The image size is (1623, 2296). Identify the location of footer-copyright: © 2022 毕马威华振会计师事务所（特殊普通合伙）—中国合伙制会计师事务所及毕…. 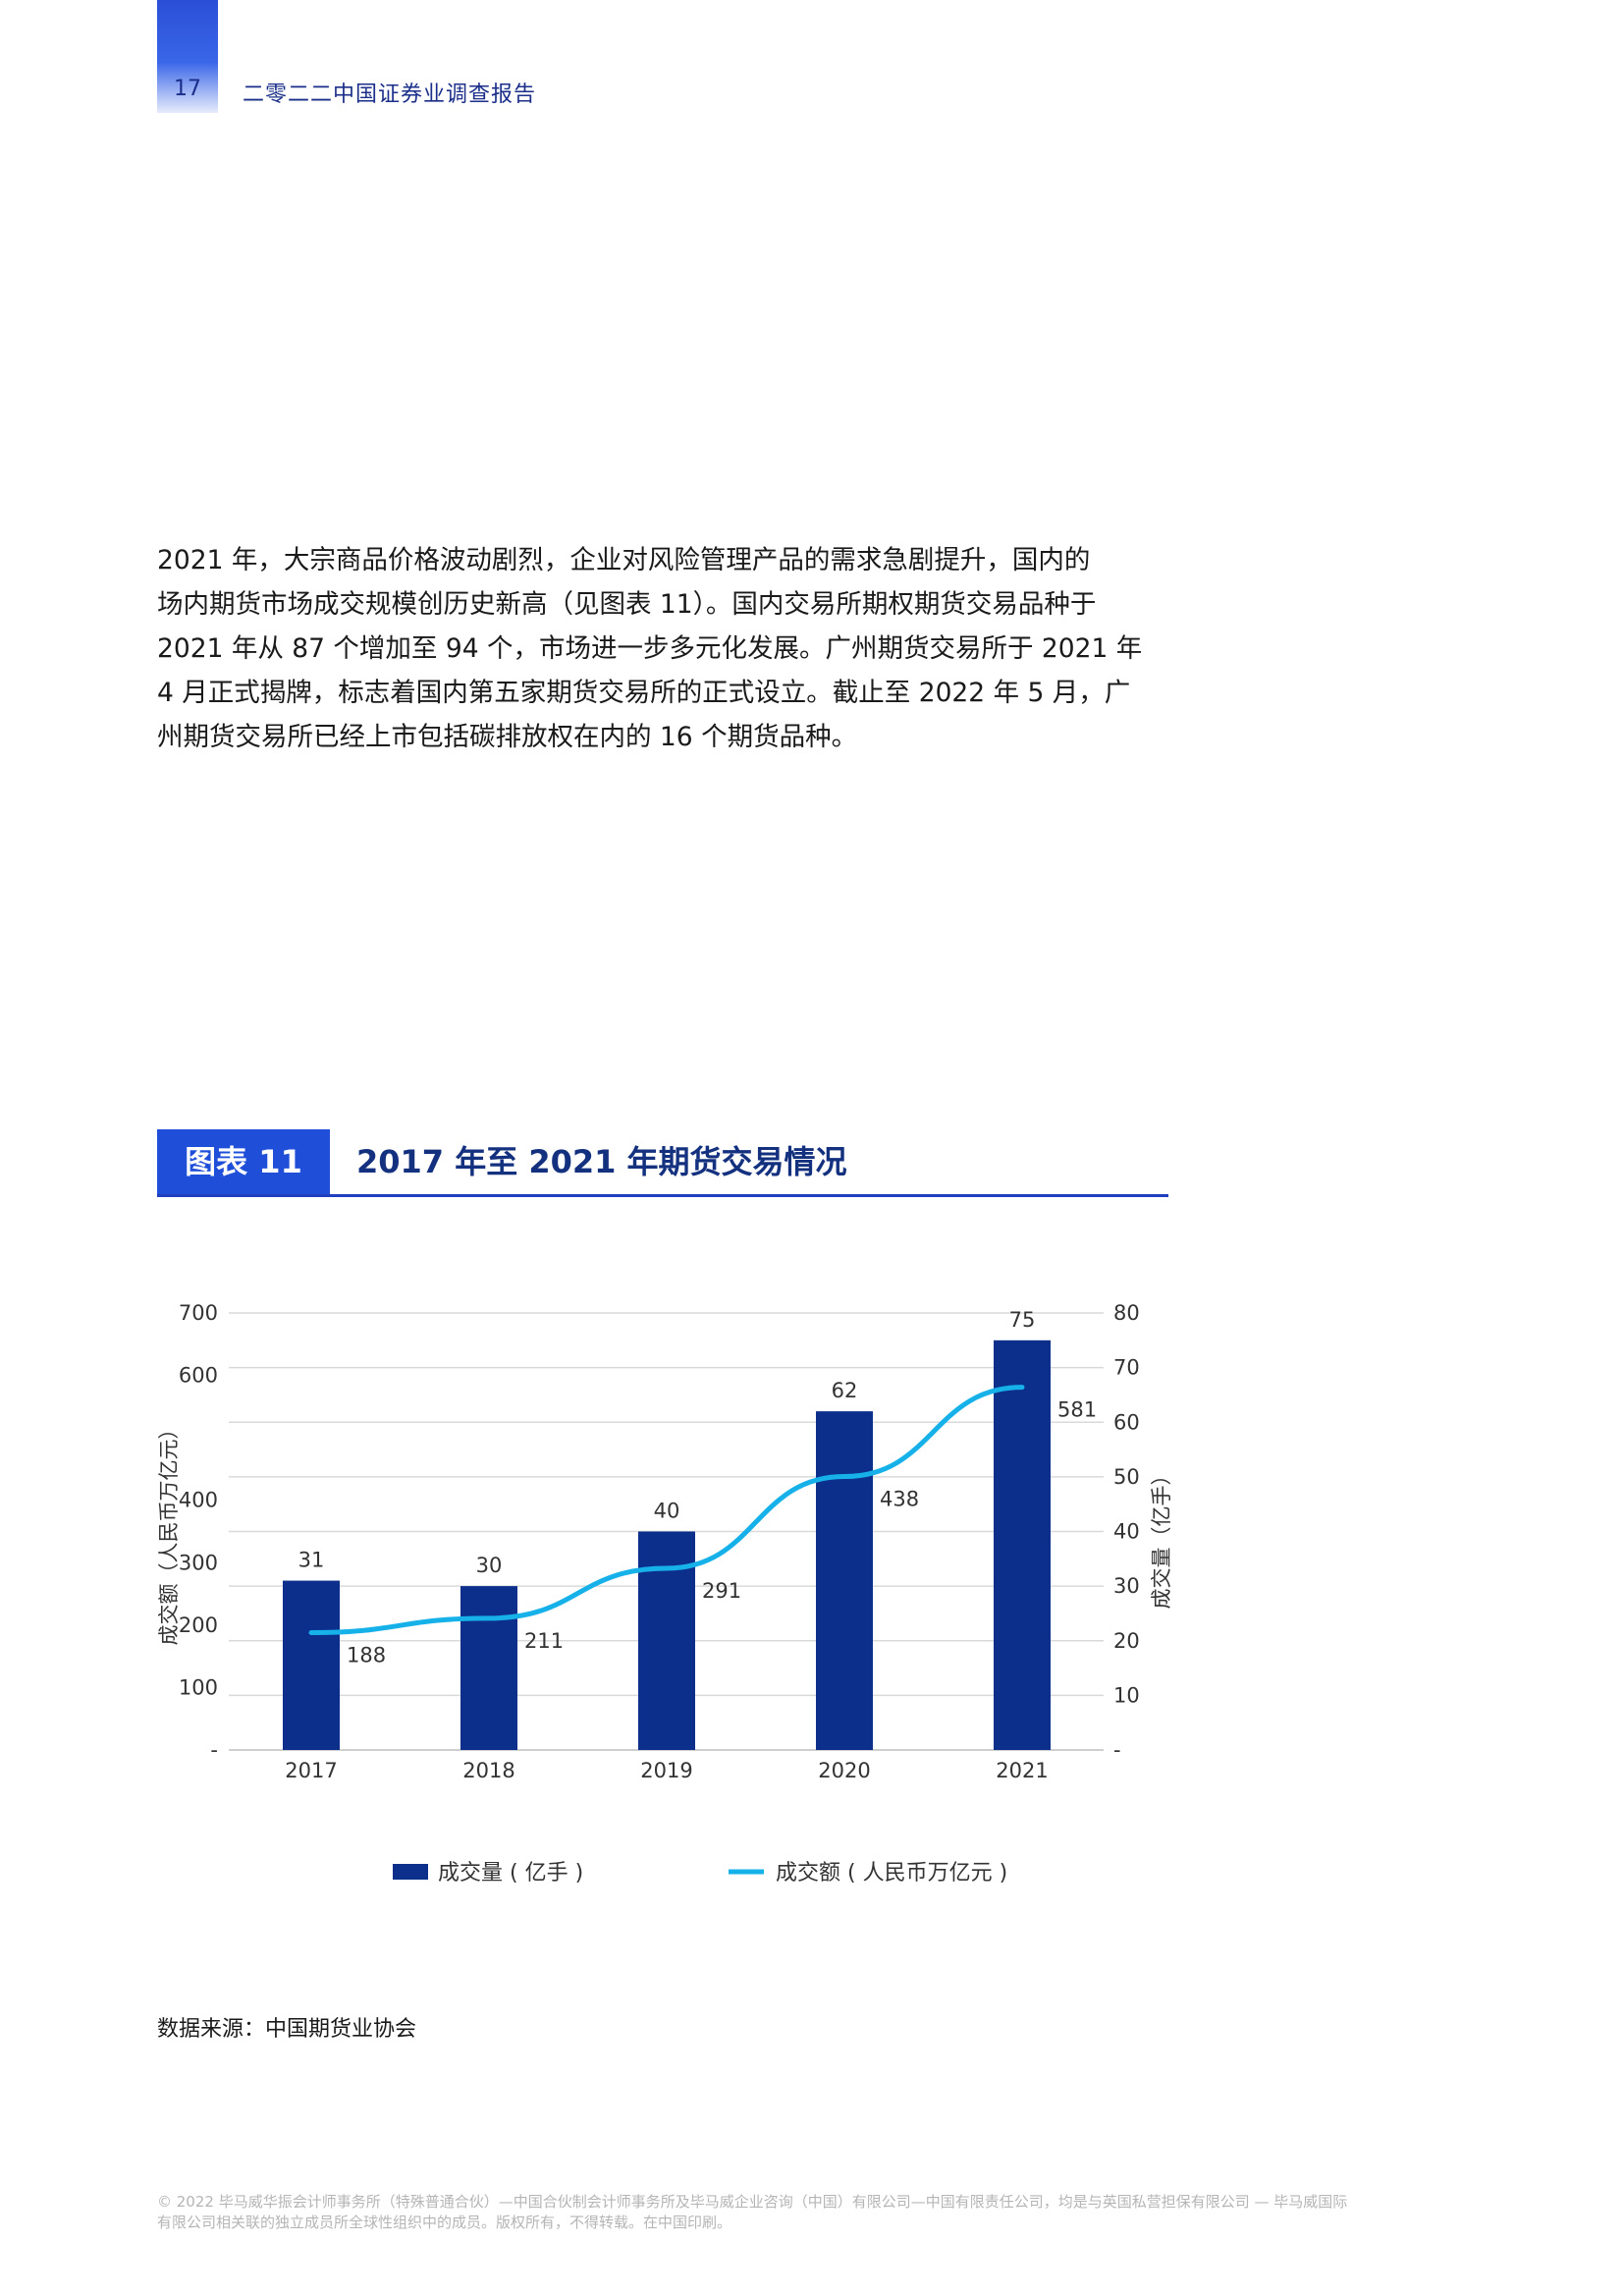
(824, 2212).